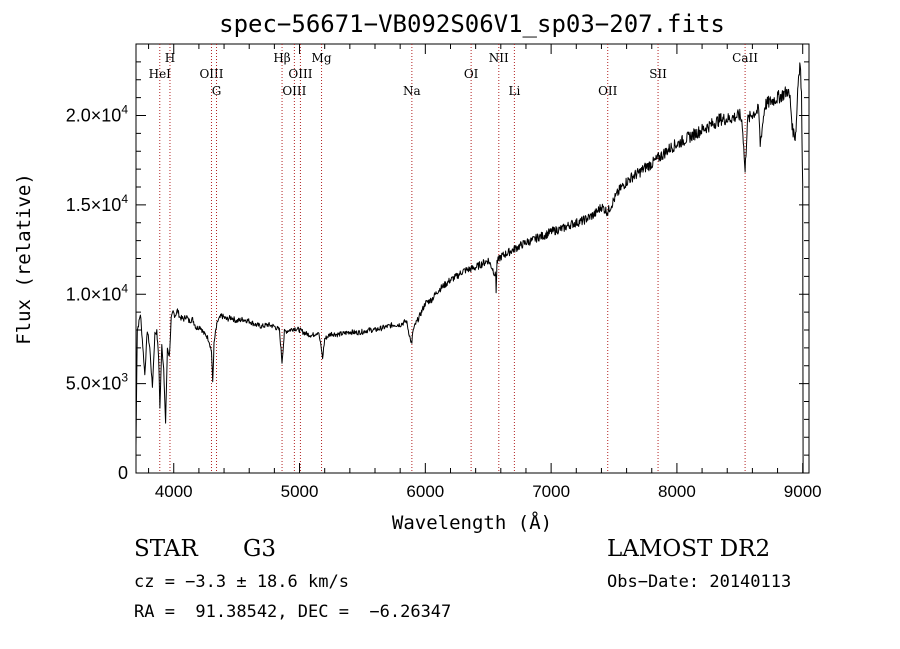  I want to click on line-marker-label: SII, so click(658, 74).